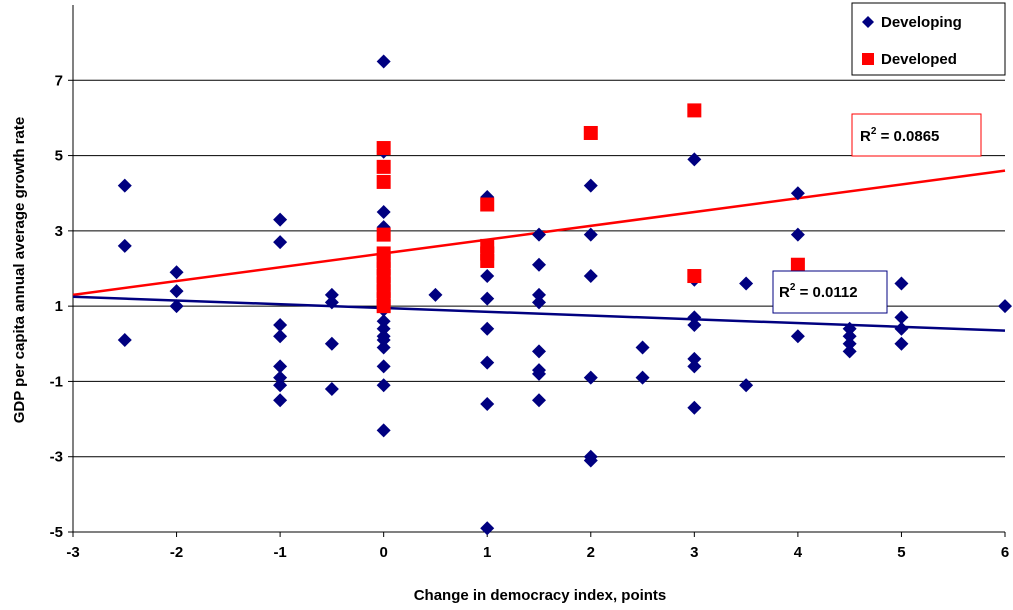 The width and height of the screenshot is (1013, 610). I want to click on r2-developing-rest: = 0.0112, so click(826, 292).